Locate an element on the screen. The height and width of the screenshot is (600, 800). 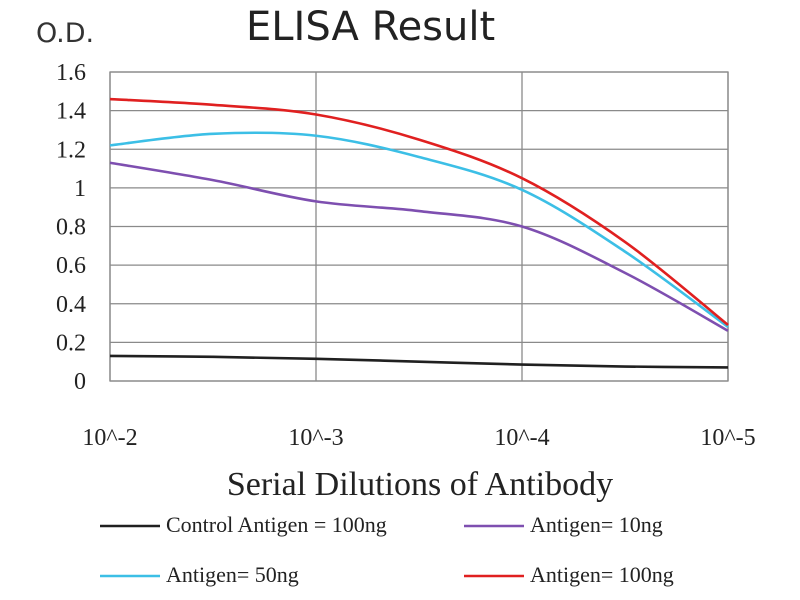
y-tick-label: 0 is located at coordinates (80, 382).